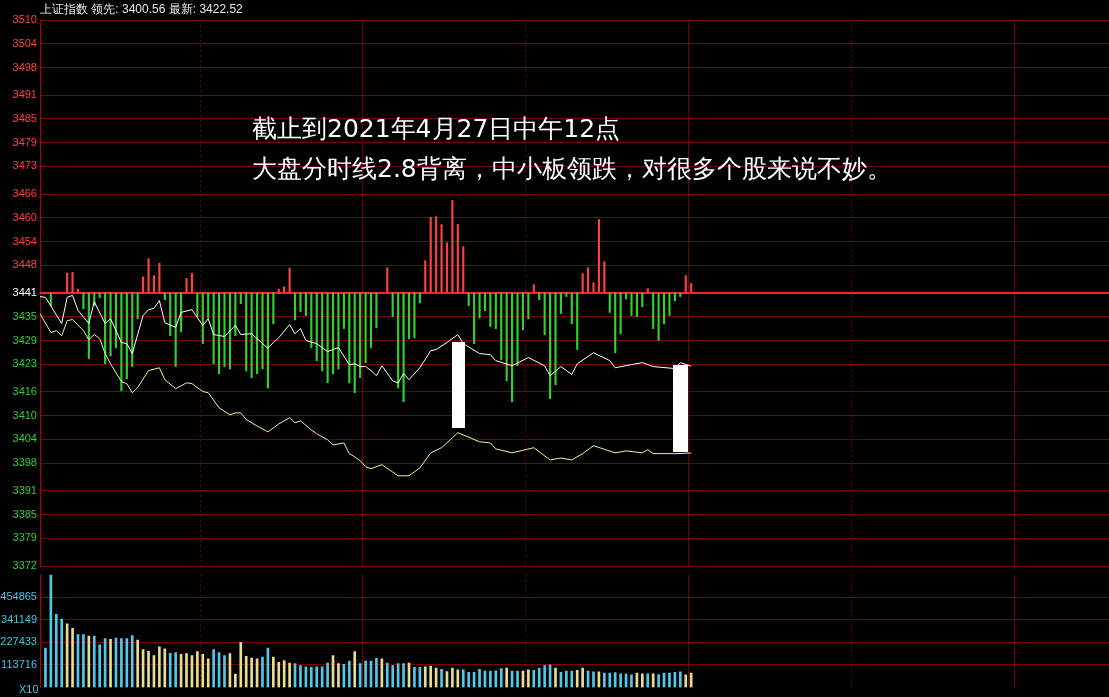 This screenshot has width=1109, height=697. Describe the element at coordinates (24, 363) in the screenshot. I see `y-tick-label: 3423` at that location.